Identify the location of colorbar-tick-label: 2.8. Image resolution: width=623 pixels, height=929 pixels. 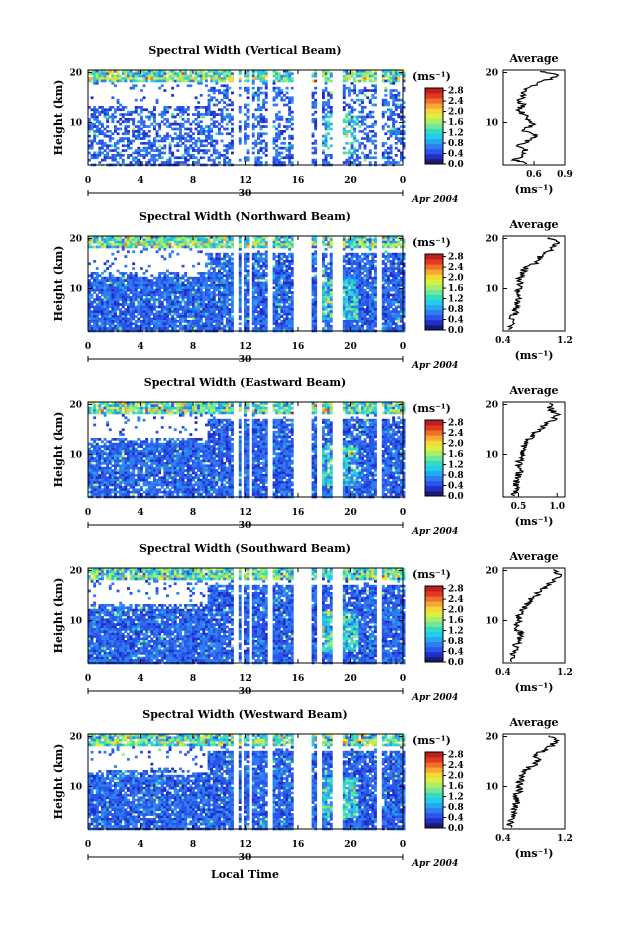
(456, 92).